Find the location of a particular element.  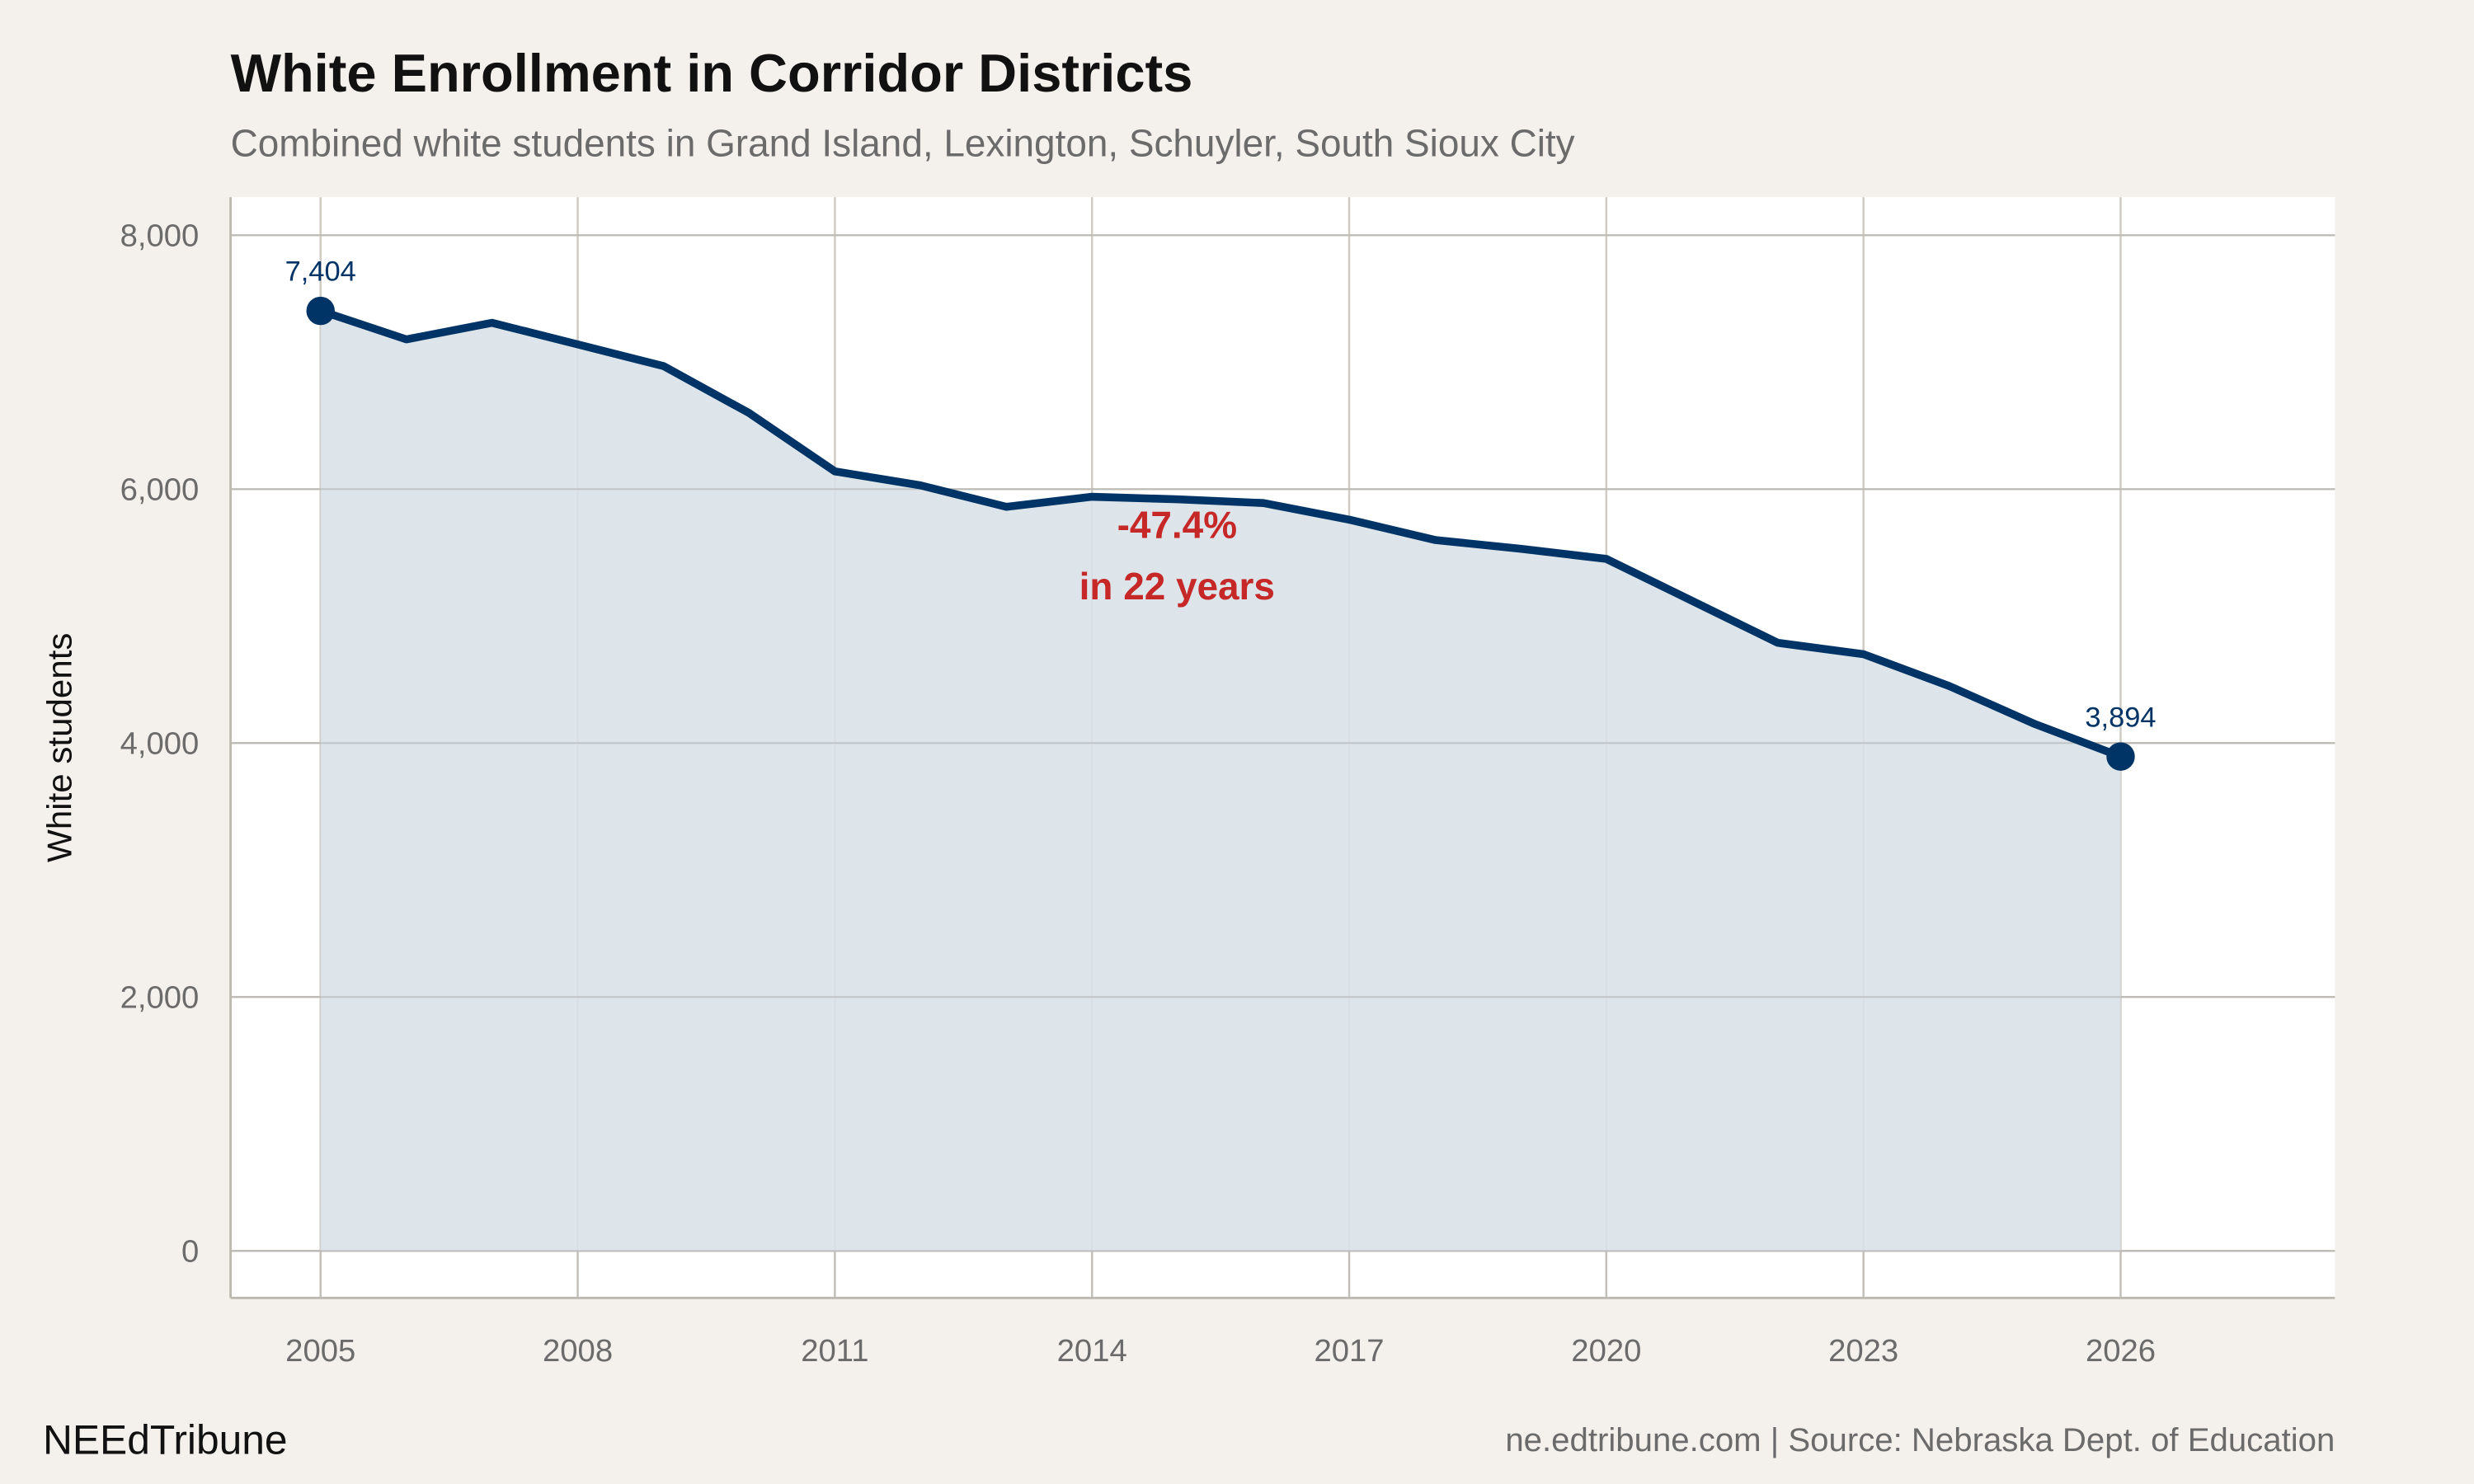

y-tick-label: 6,000 is located at coordinates (160, 490).